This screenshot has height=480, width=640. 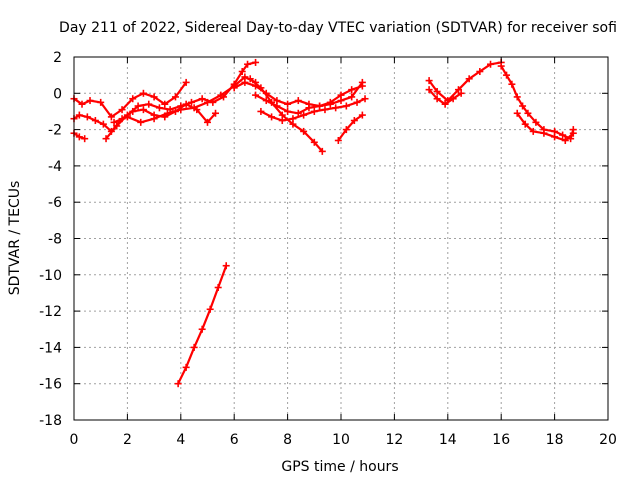 I want to click on x-tick-label: 4, so click(x=180, y=440).